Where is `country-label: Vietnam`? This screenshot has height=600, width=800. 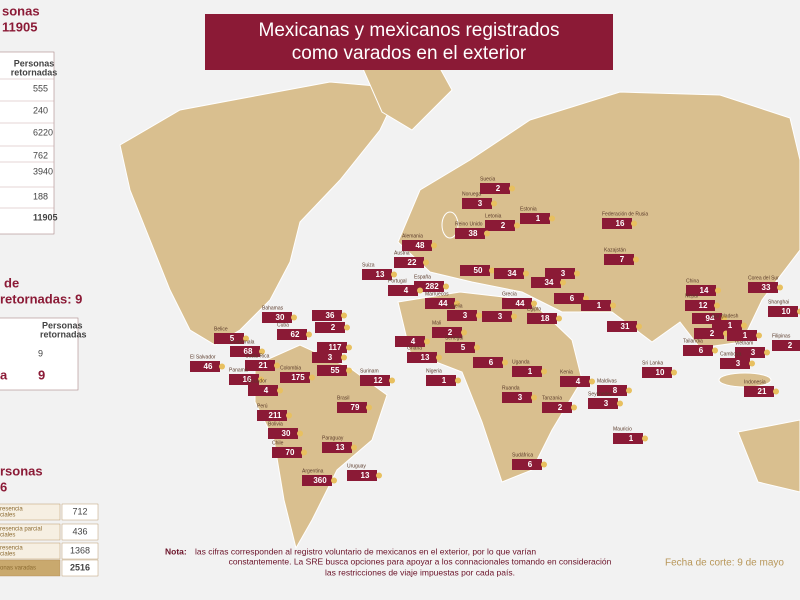
country-label: Vietnam is located at coordinates (744, 343).